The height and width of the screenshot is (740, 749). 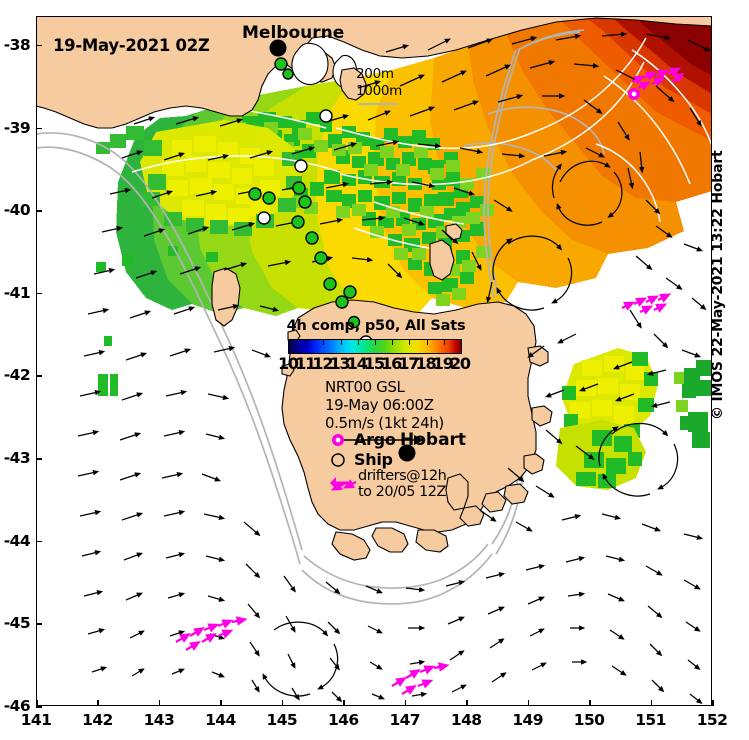 What do you see at coordinates (17, 375) in the screenshot?
I see `y-axis-label: -42` at bounding box center [17, 375].